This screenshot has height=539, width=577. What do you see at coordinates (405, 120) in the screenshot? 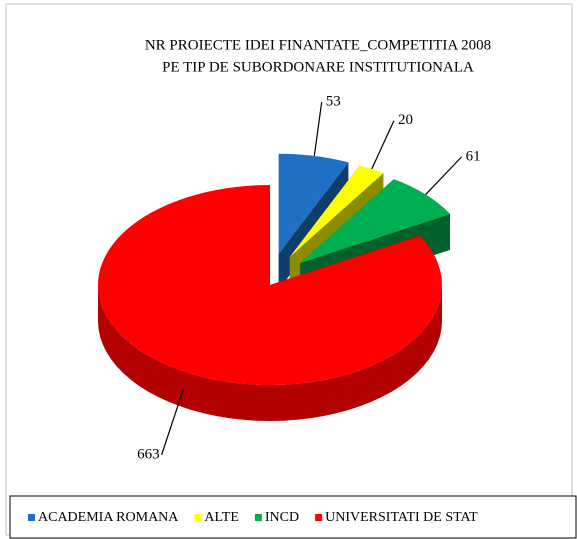
I see `data-label: 20` at bounding box center [405, 120].